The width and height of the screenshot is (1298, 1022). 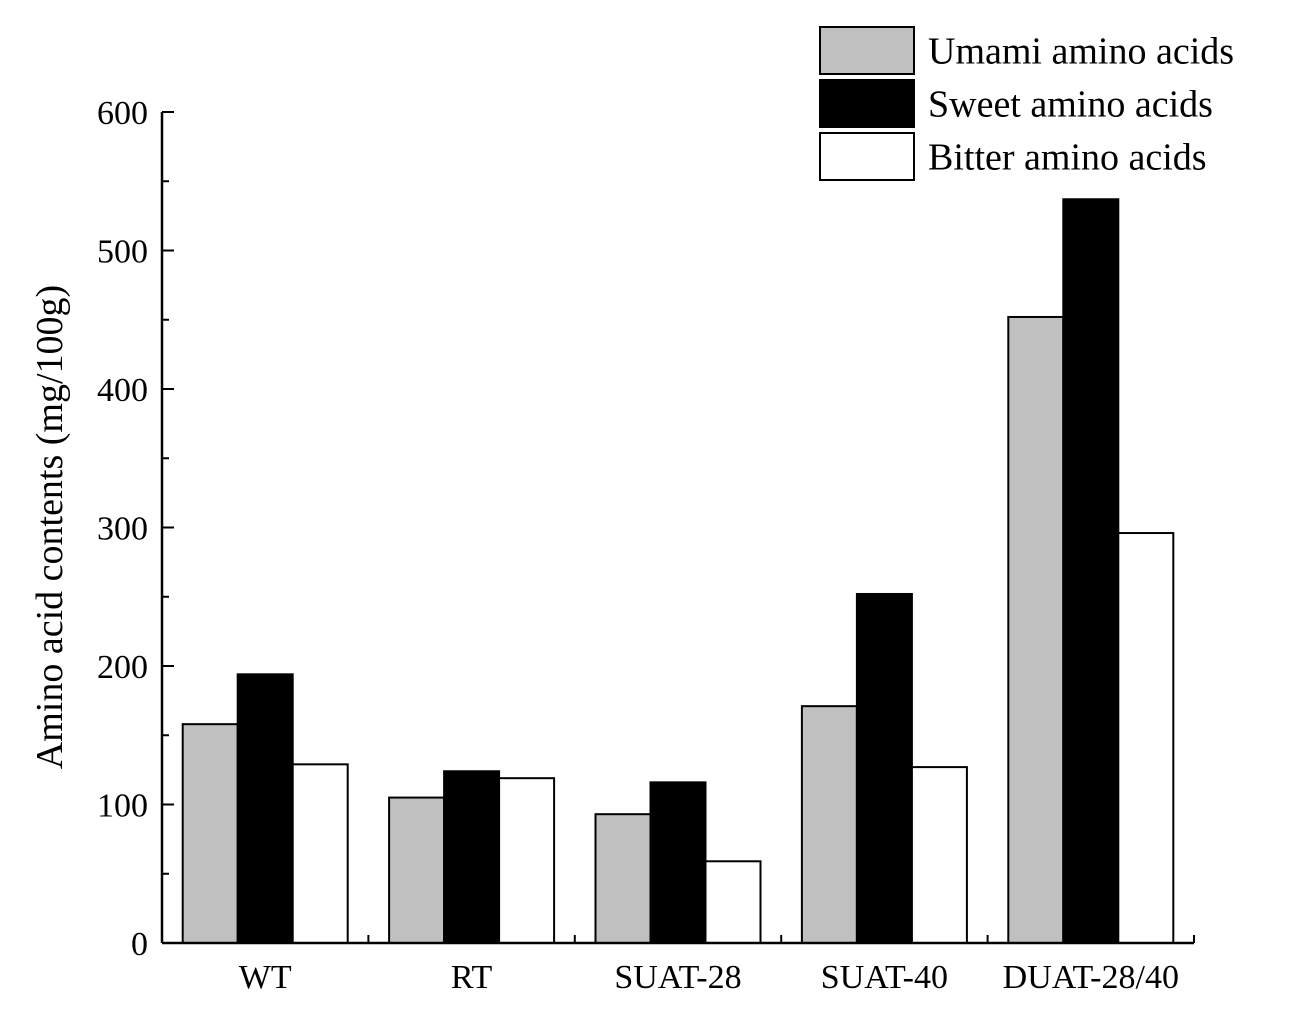 I want to click on bar-rt-sweet-amino-acids, so click(x=472, y=857).